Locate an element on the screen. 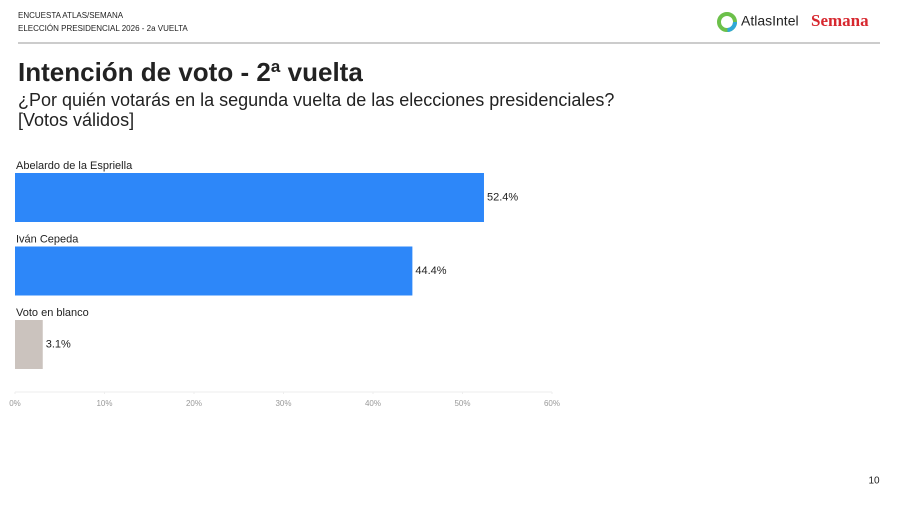 This screenshot has height=506, width=900. logo-atlas: AtlasIntel is located at coordinates (770, 21).